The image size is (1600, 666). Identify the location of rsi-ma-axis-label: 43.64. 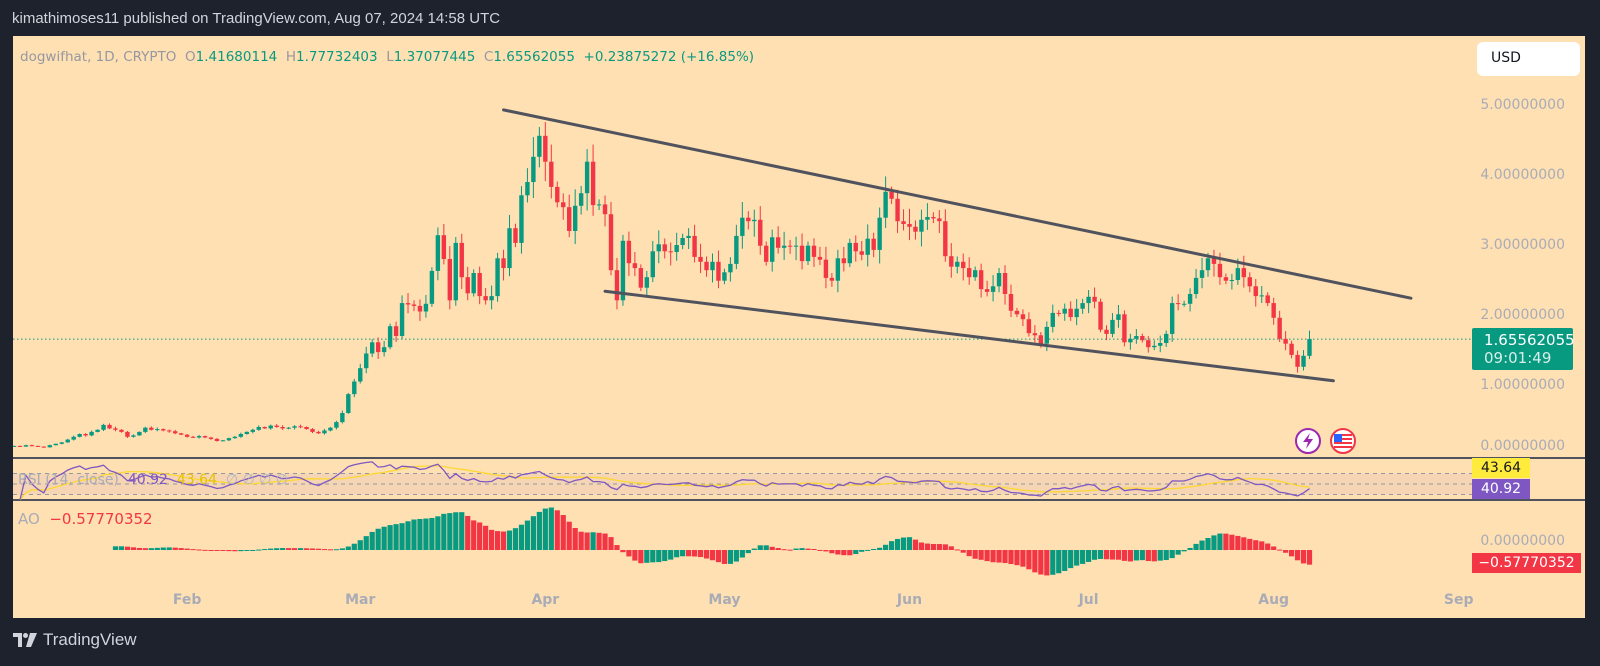
(1501, 468).